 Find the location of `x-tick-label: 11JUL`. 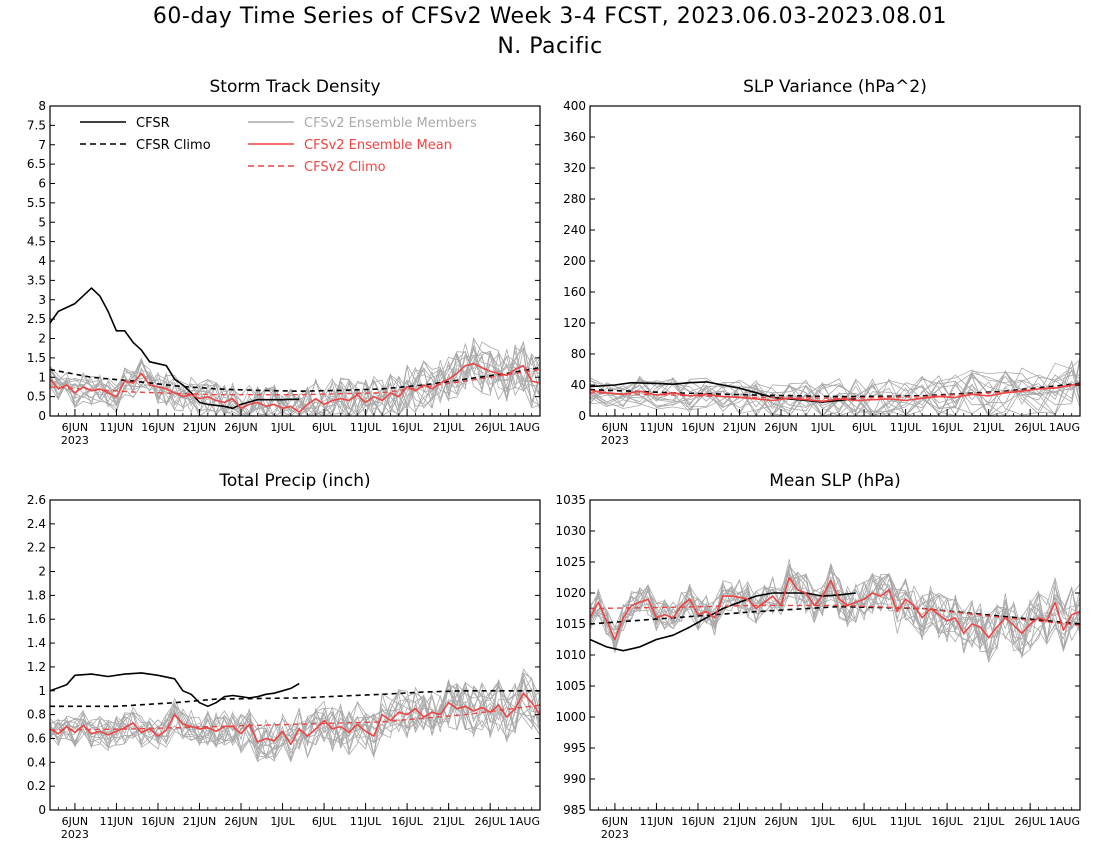

x-tick-label: 11JUL is located at coordinates (366, 821).